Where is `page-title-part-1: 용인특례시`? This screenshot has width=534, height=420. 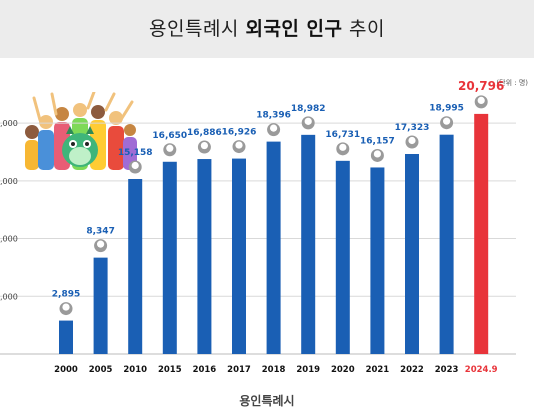 page-title-part-1: 용인특례시 is located at coordinates (197, 29).